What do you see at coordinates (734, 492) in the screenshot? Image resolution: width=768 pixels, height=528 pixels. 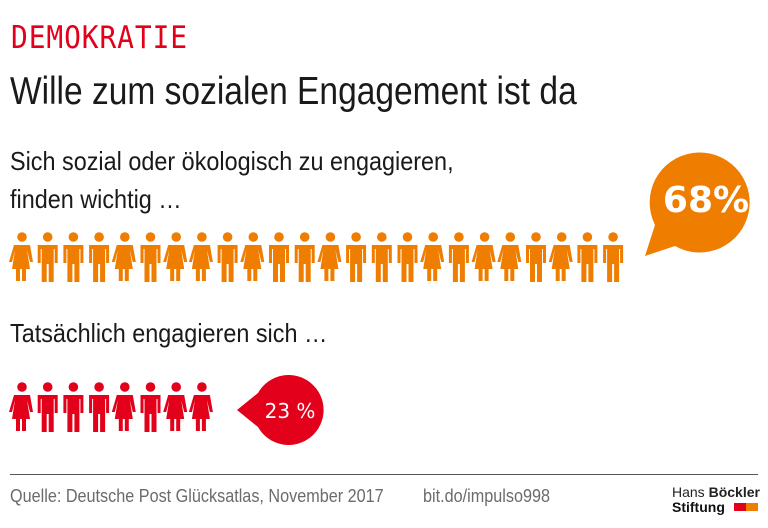 I see `logo-boeckler: Böckler` at bounding box center [734, 492].